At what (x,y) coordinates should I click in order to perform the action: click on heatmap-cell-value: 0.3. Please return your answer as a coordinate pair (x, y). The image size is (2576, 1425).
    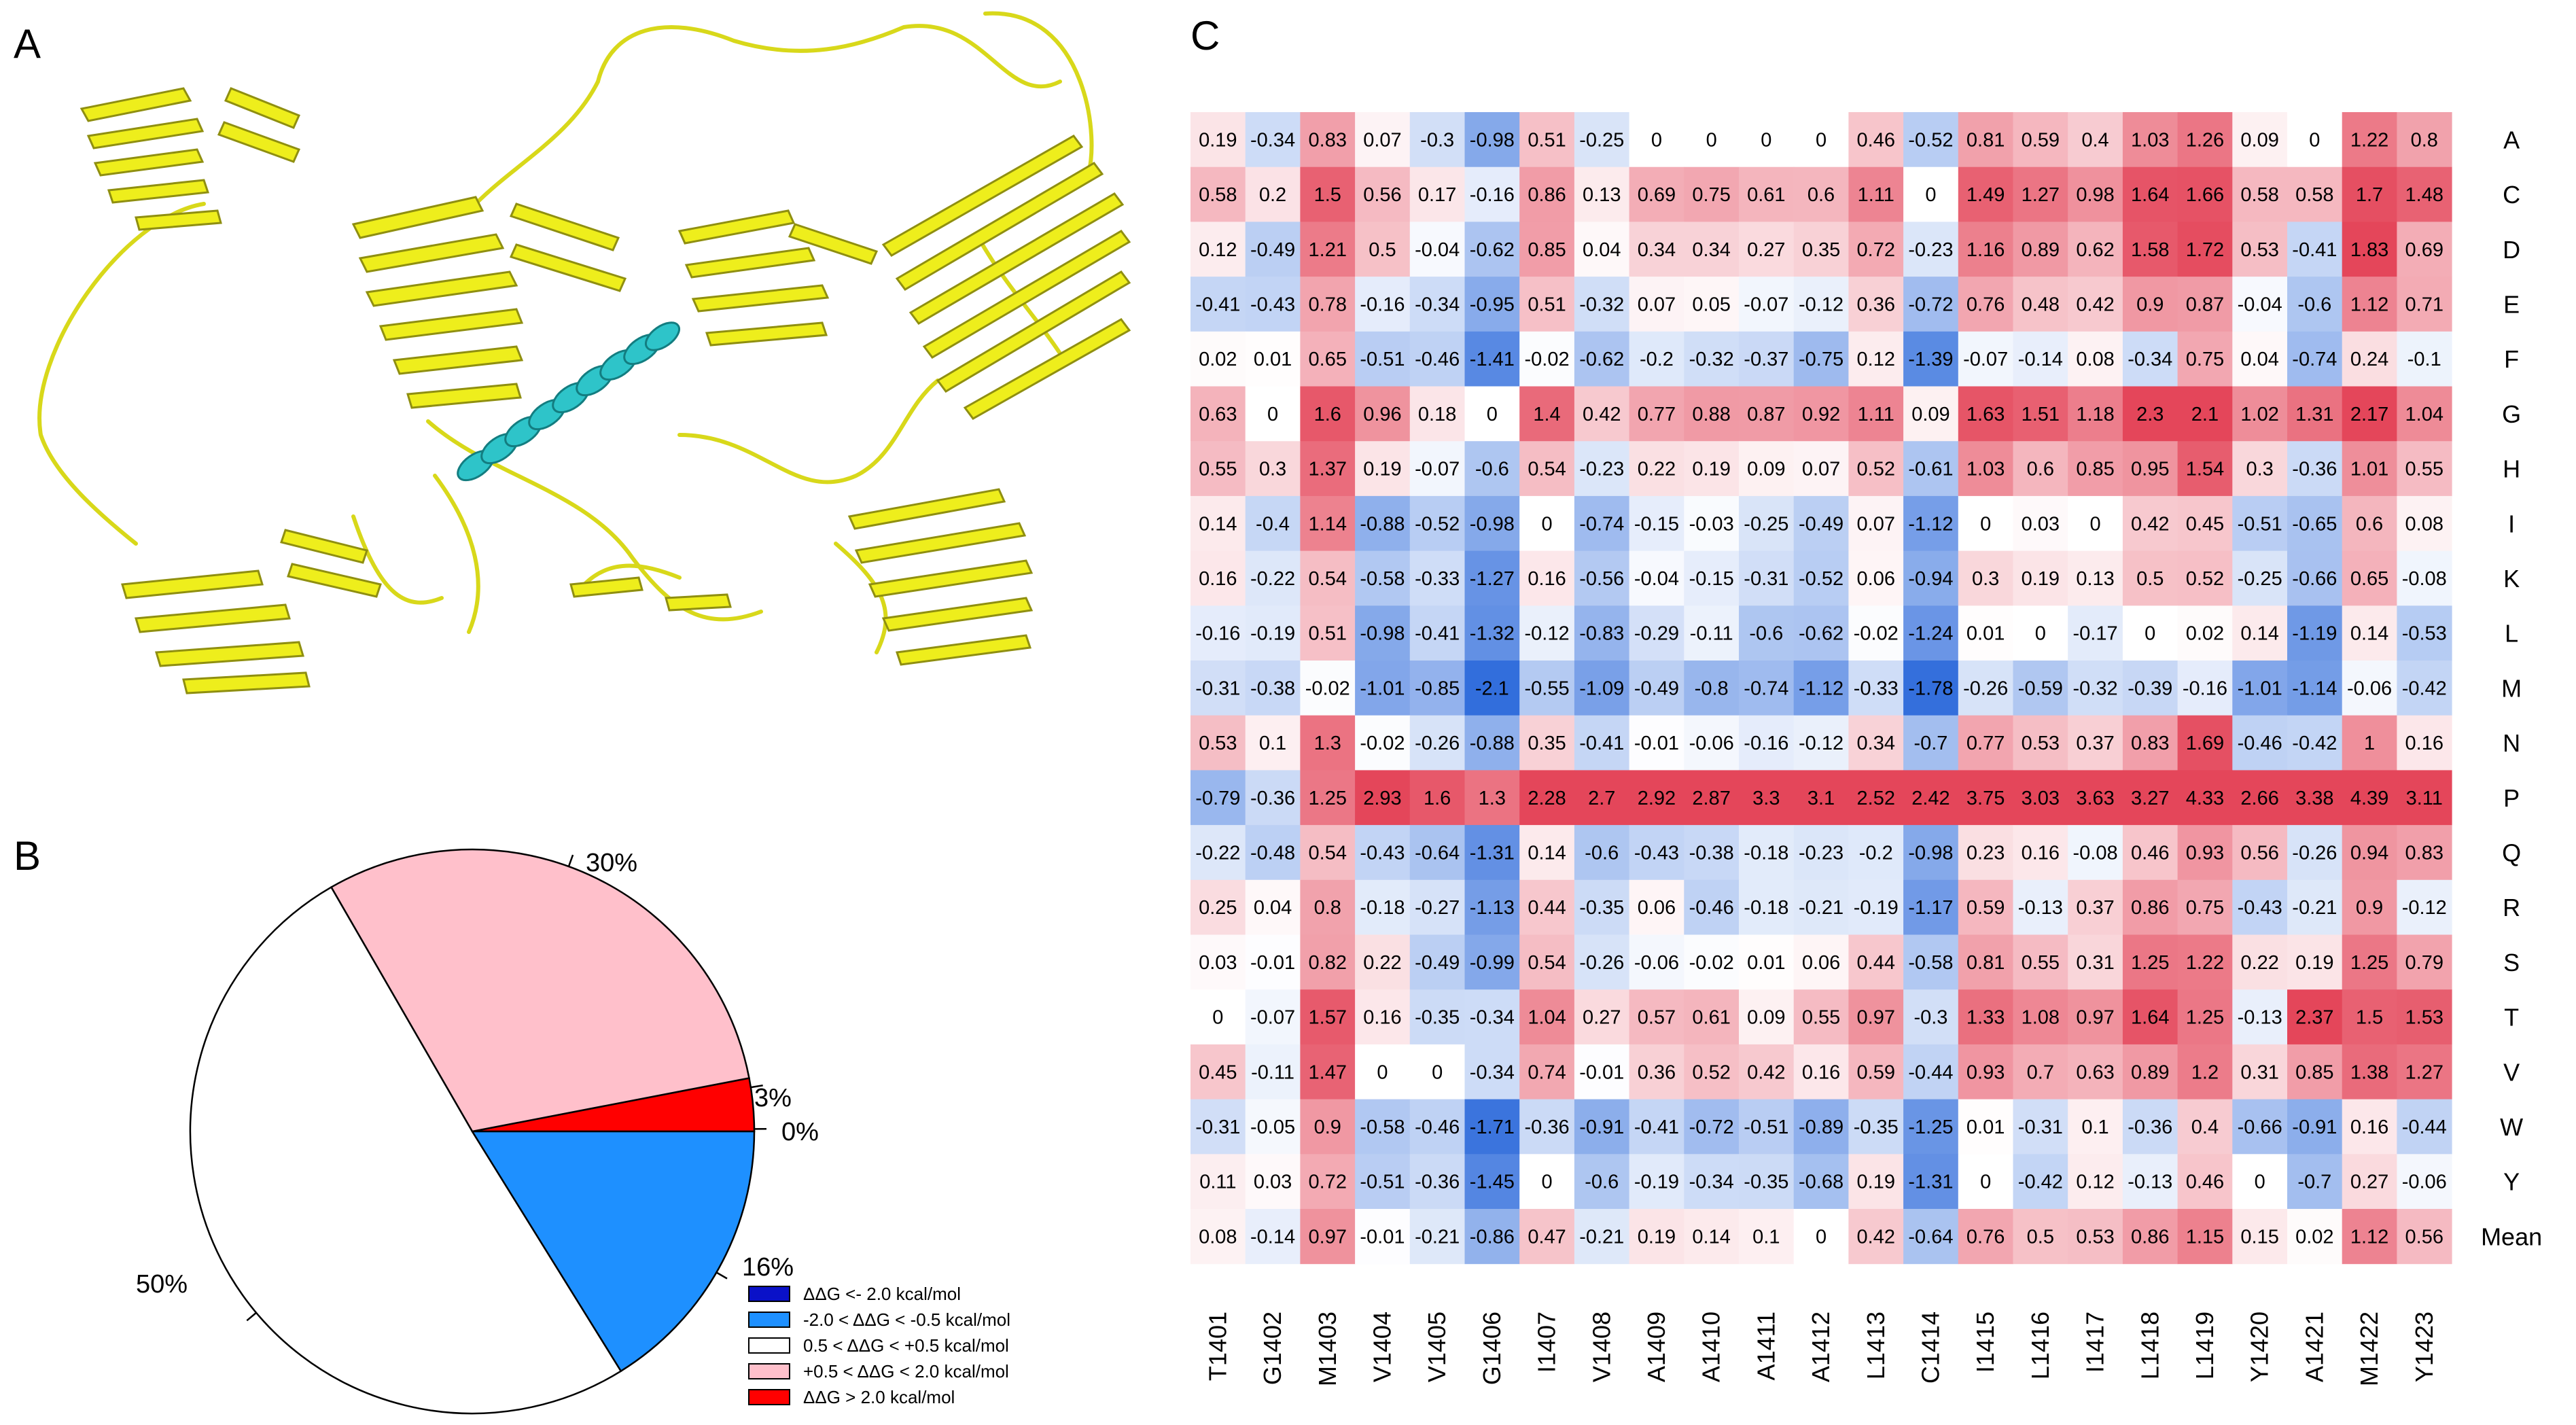
    Looking at the image, I should click on (2259, 470).